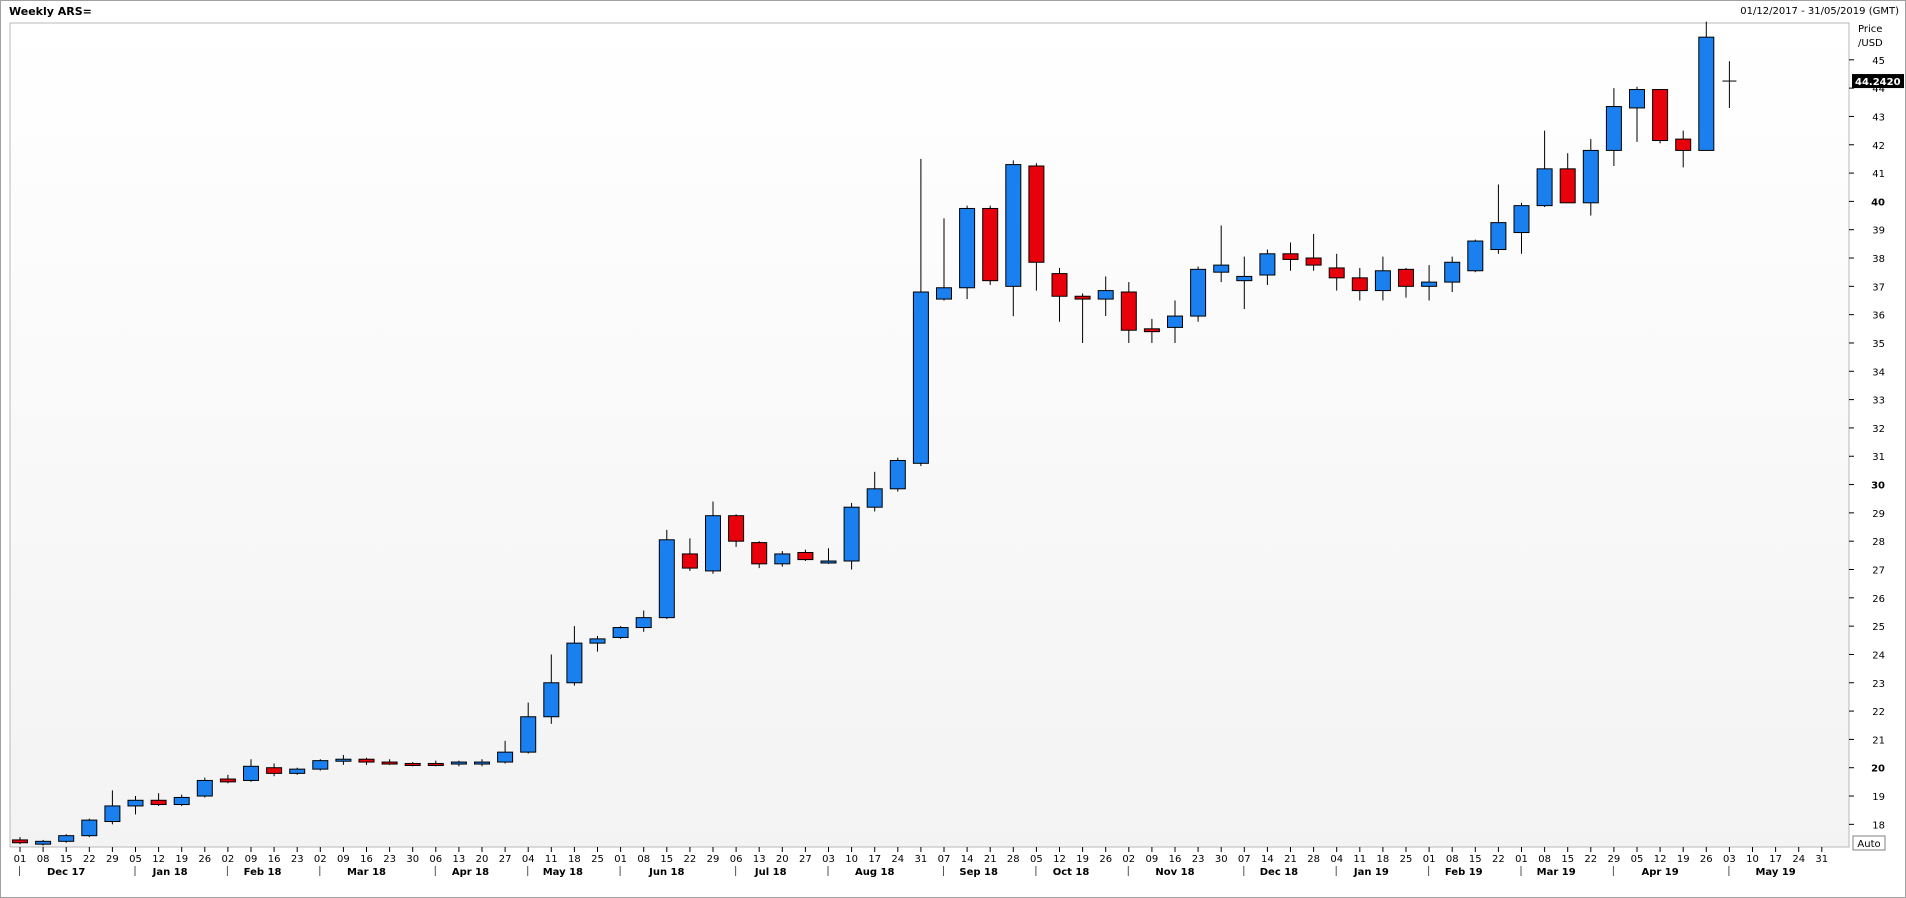  What do you see at coordinates (1878, 740) in the screenshot?
I see `y-tick-label: 21` at bounding box center [1878, 740].